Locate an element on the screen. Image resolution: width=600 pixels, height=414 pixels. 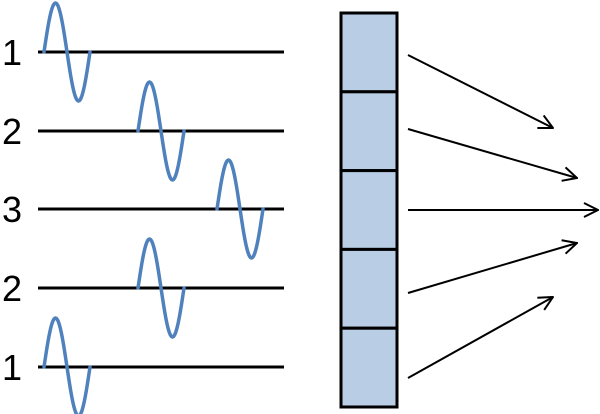
line-label-3: 3 is located at coordinates (12, 209).